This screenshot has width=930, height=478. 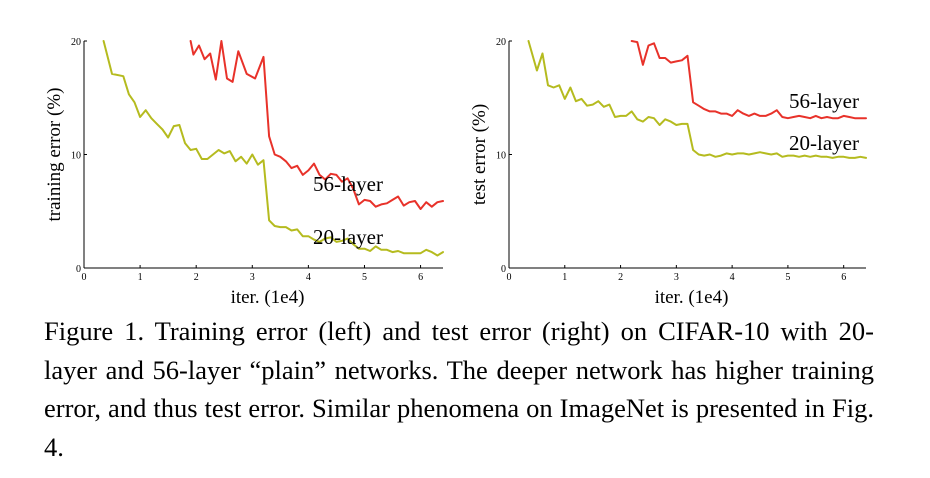 I want to click on y-axis-label: training error (%), so click(x=54, y=155).